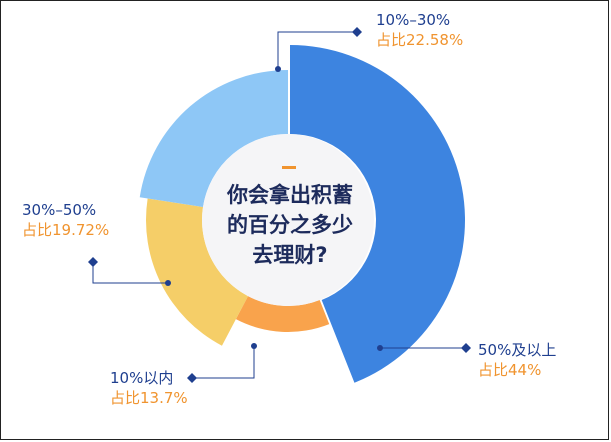  What do you see at coordinates (142, 378) in the screenshot?
I see `slice-label: 10%以内` at bounding box center [142, 378].